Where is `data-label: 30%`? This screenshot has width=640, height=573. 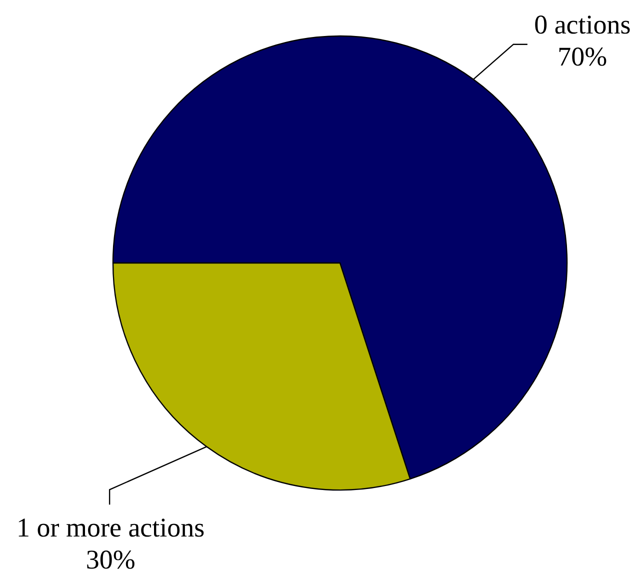 data-label: 30% is located at coordinates (111, 558).